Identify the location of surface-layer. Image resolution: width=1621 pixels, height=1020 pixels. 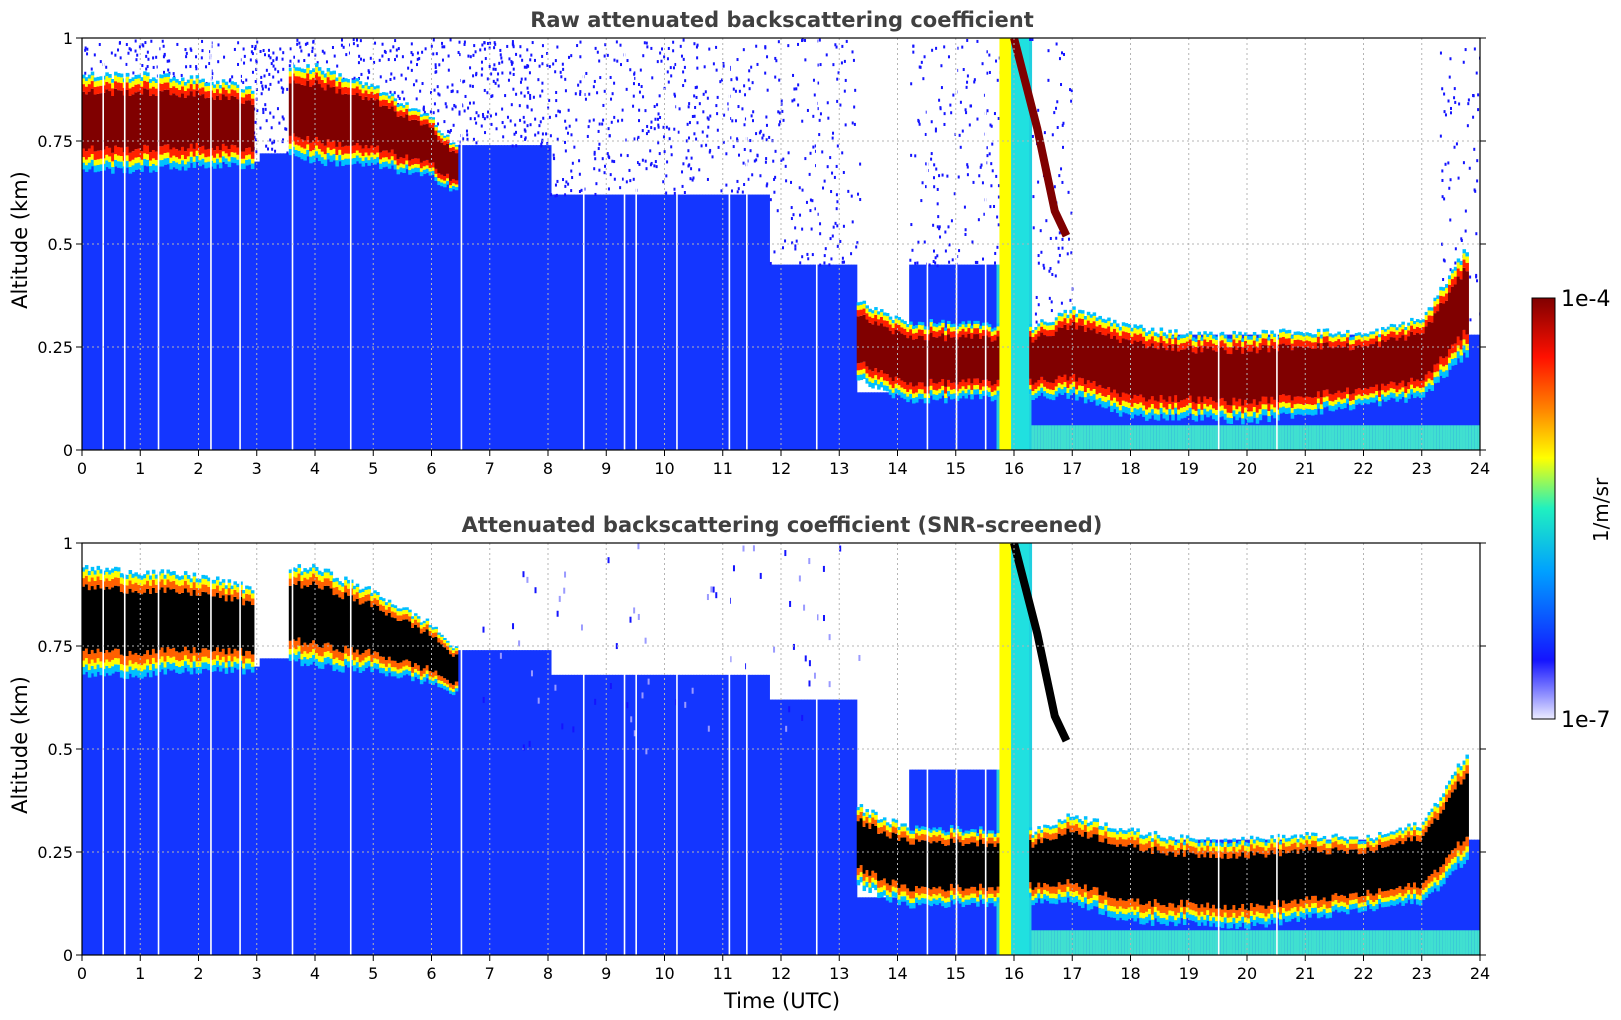
(1339, 437).